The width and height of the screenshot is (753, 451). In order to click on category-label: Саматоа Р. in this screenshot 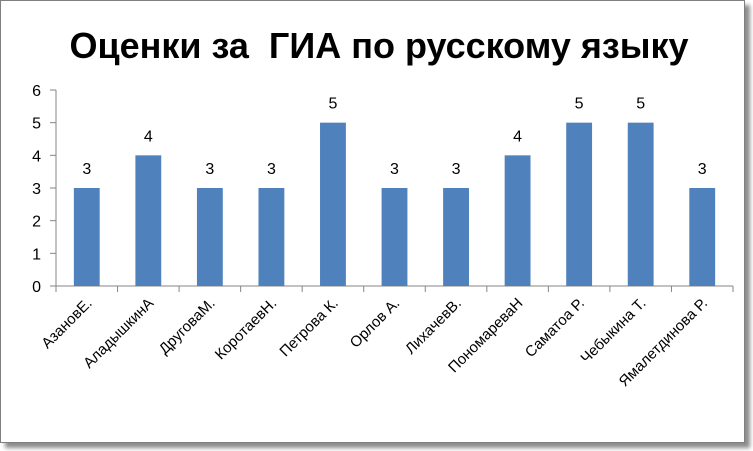, I will do `click(555, 328)`.